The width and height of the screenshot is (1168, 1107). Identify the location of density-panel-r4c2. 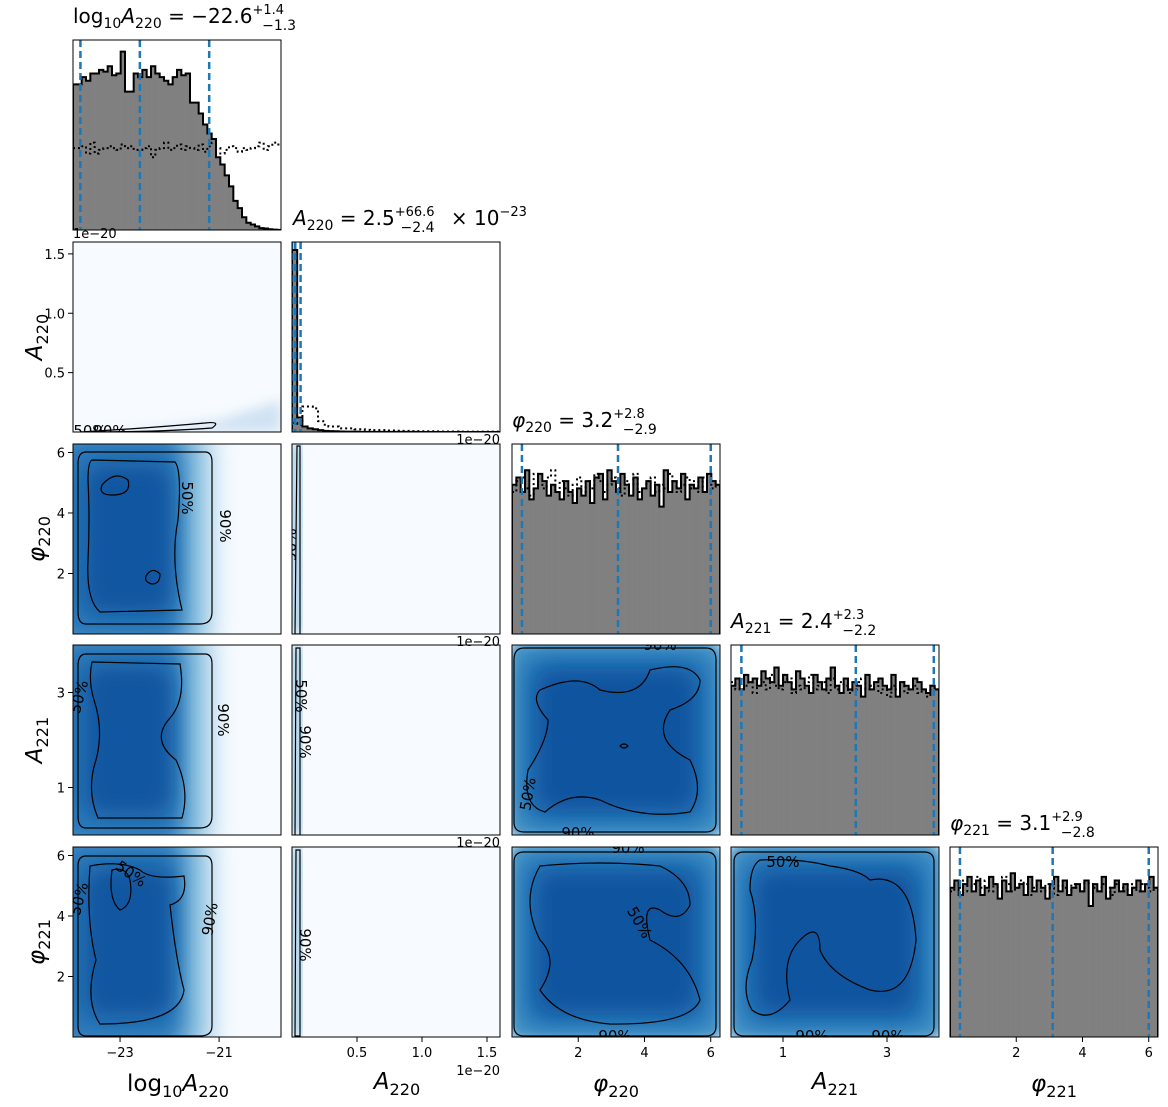
(616, 942).